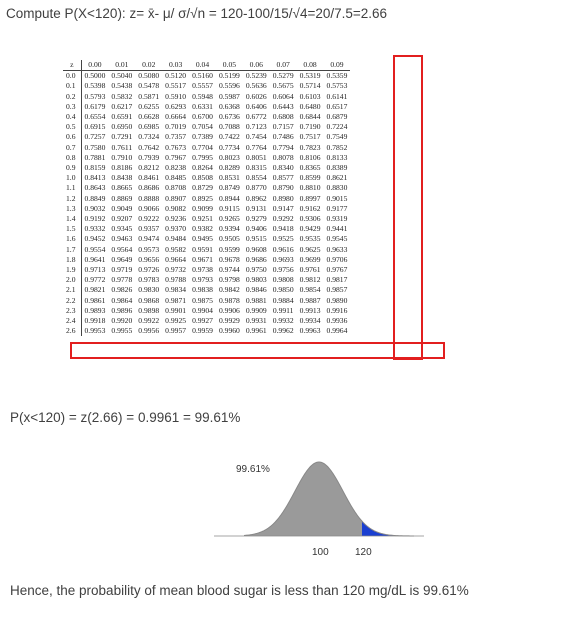 This screenshot has width=578, height=623. I want to click on probability-cell: 0.9394, so click(229, 229).